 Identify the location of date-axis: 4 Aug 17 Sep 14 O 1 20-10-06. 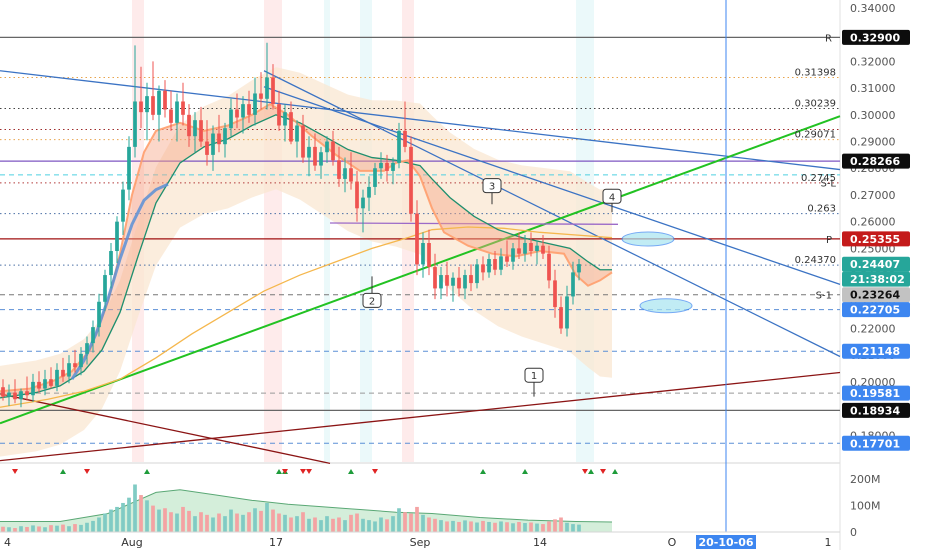
(420, 540).